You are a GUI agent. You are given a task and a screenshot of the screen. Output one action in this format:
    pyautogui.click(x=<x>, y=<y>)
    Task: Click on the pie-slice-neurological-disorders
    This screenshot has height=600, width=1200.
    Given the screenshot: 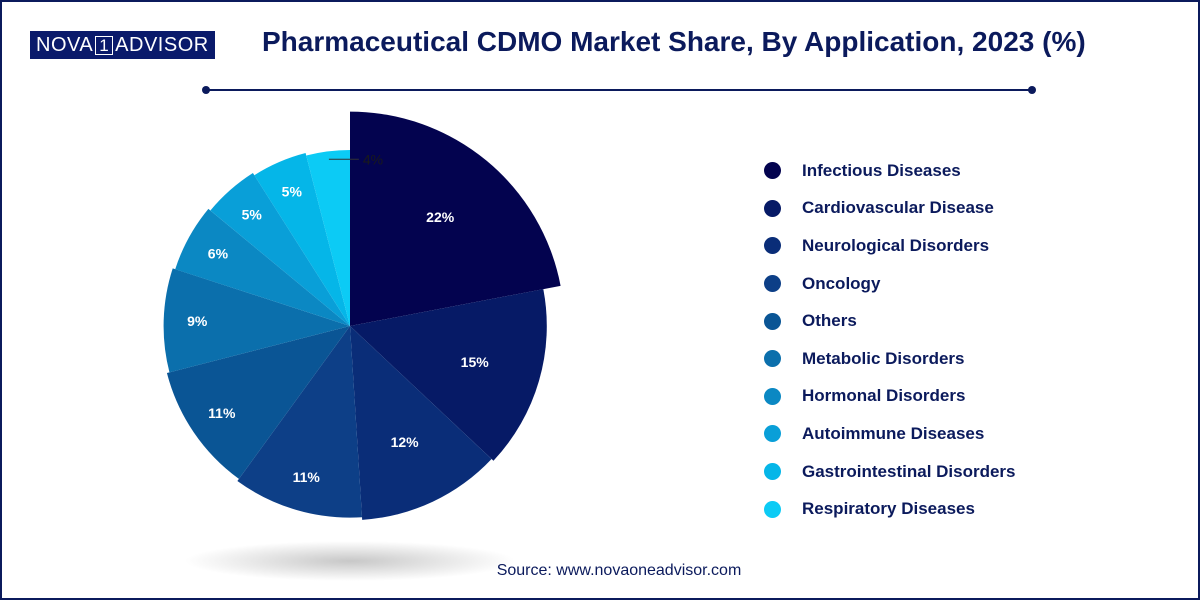 What is the action you would take?
    pyautogui.click(x=421, y=423)
    